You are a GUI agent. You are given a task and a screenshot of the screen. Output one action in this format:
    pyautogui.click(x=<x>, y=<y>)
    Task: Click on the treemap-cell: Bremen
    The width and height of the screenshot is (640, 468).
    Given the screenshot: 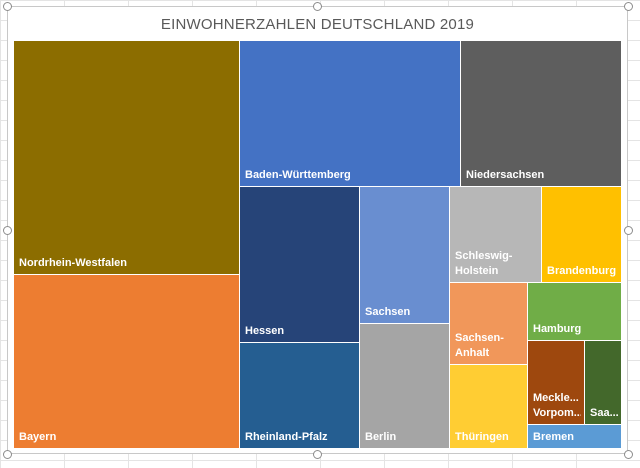 What is the action you would take?
    pyautogui.click(x=575, y=437)
    